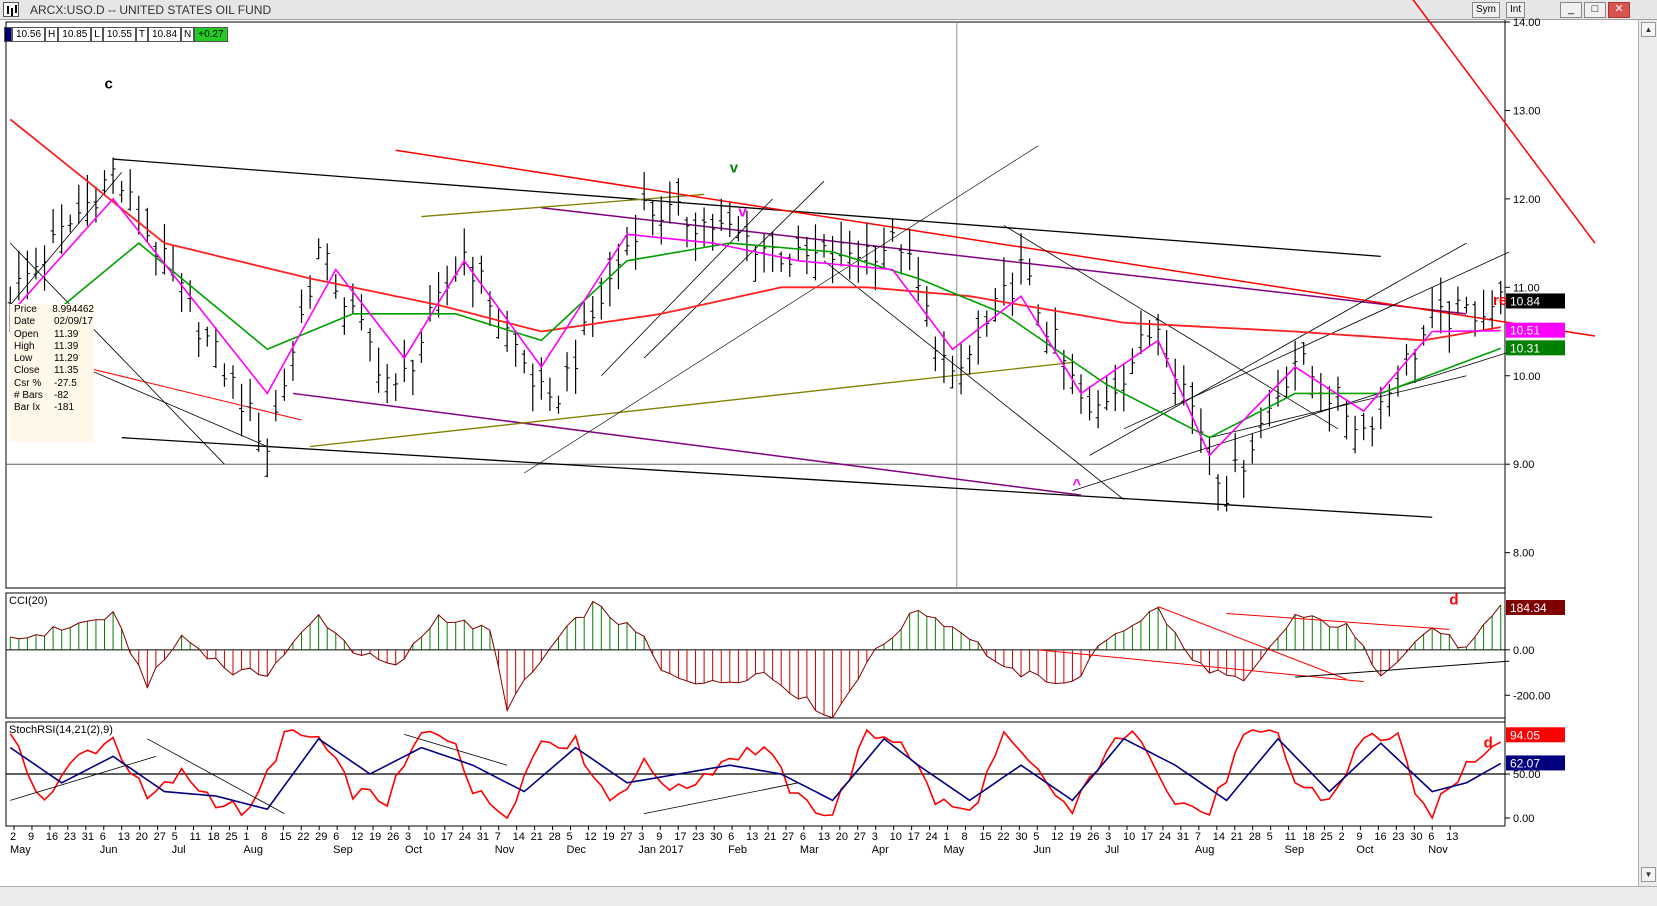 This screenshot has width=1657, height=906. What do you see at coordinates (151, 10) in the screenshot?
I see `window-title: ARCX:USO.D -- UNITED STATES OIL FUND` at bounding box center [151, 10].